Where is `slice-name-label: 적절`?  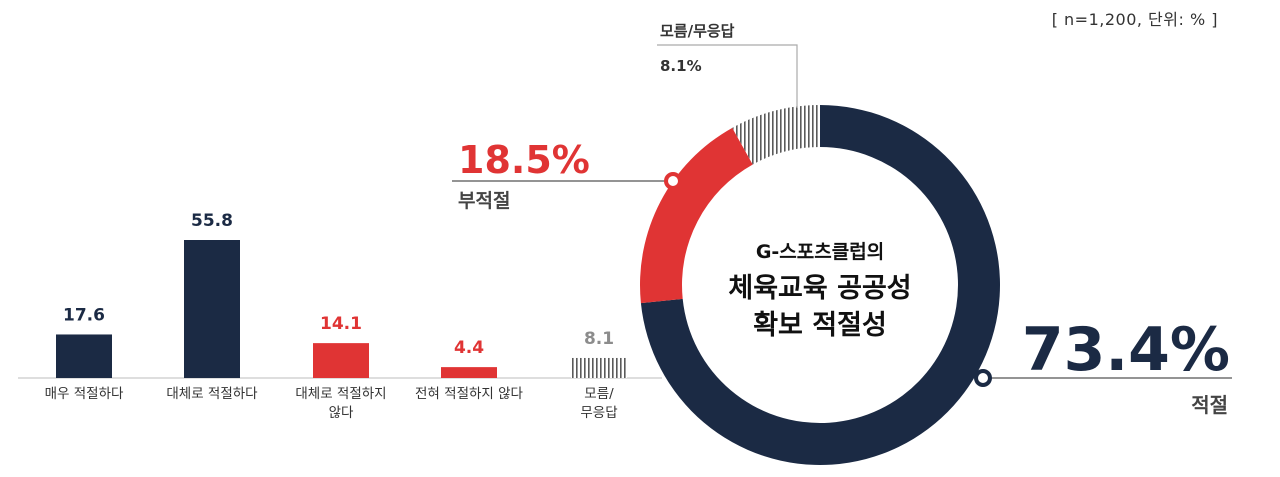
slice-name-label: 적절 is located at coordinates (1209, 405).